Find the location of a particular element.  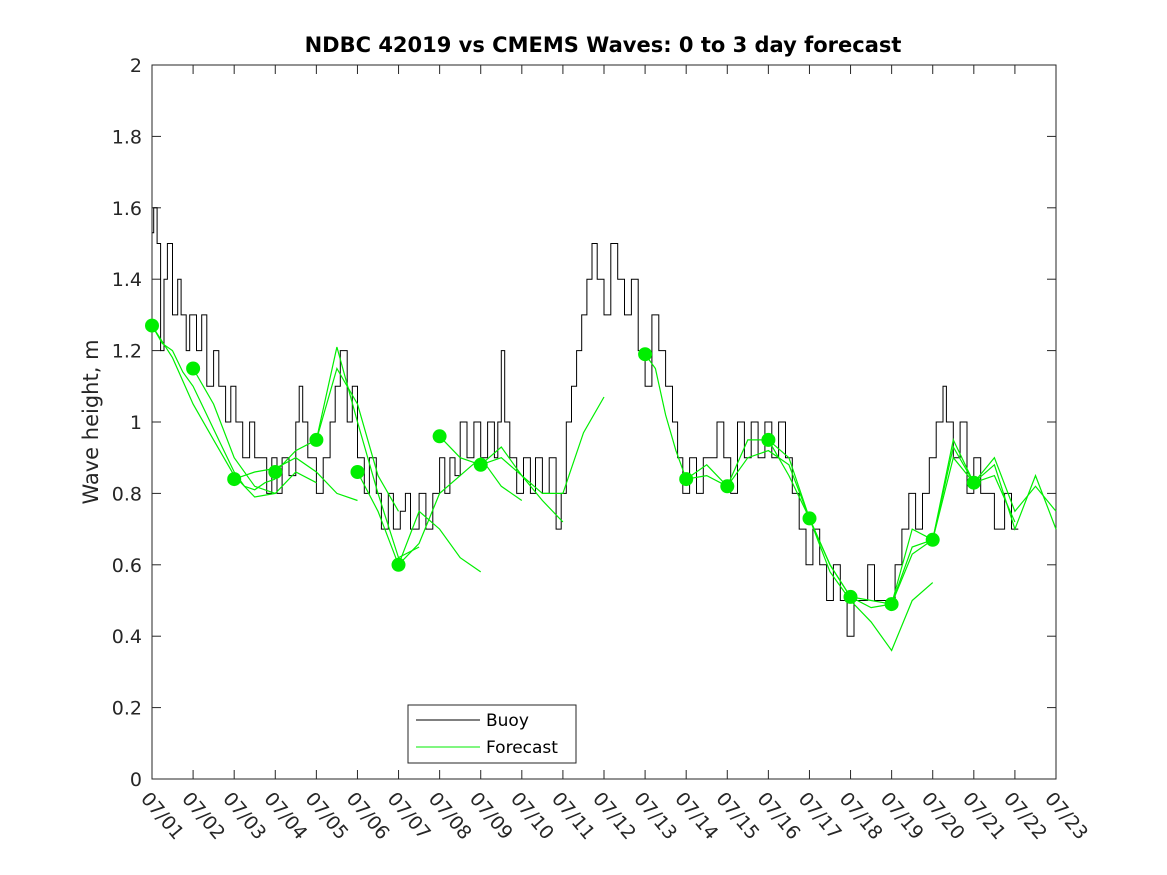

legend: Buoy Forecast is located at coordinates (492, 734).